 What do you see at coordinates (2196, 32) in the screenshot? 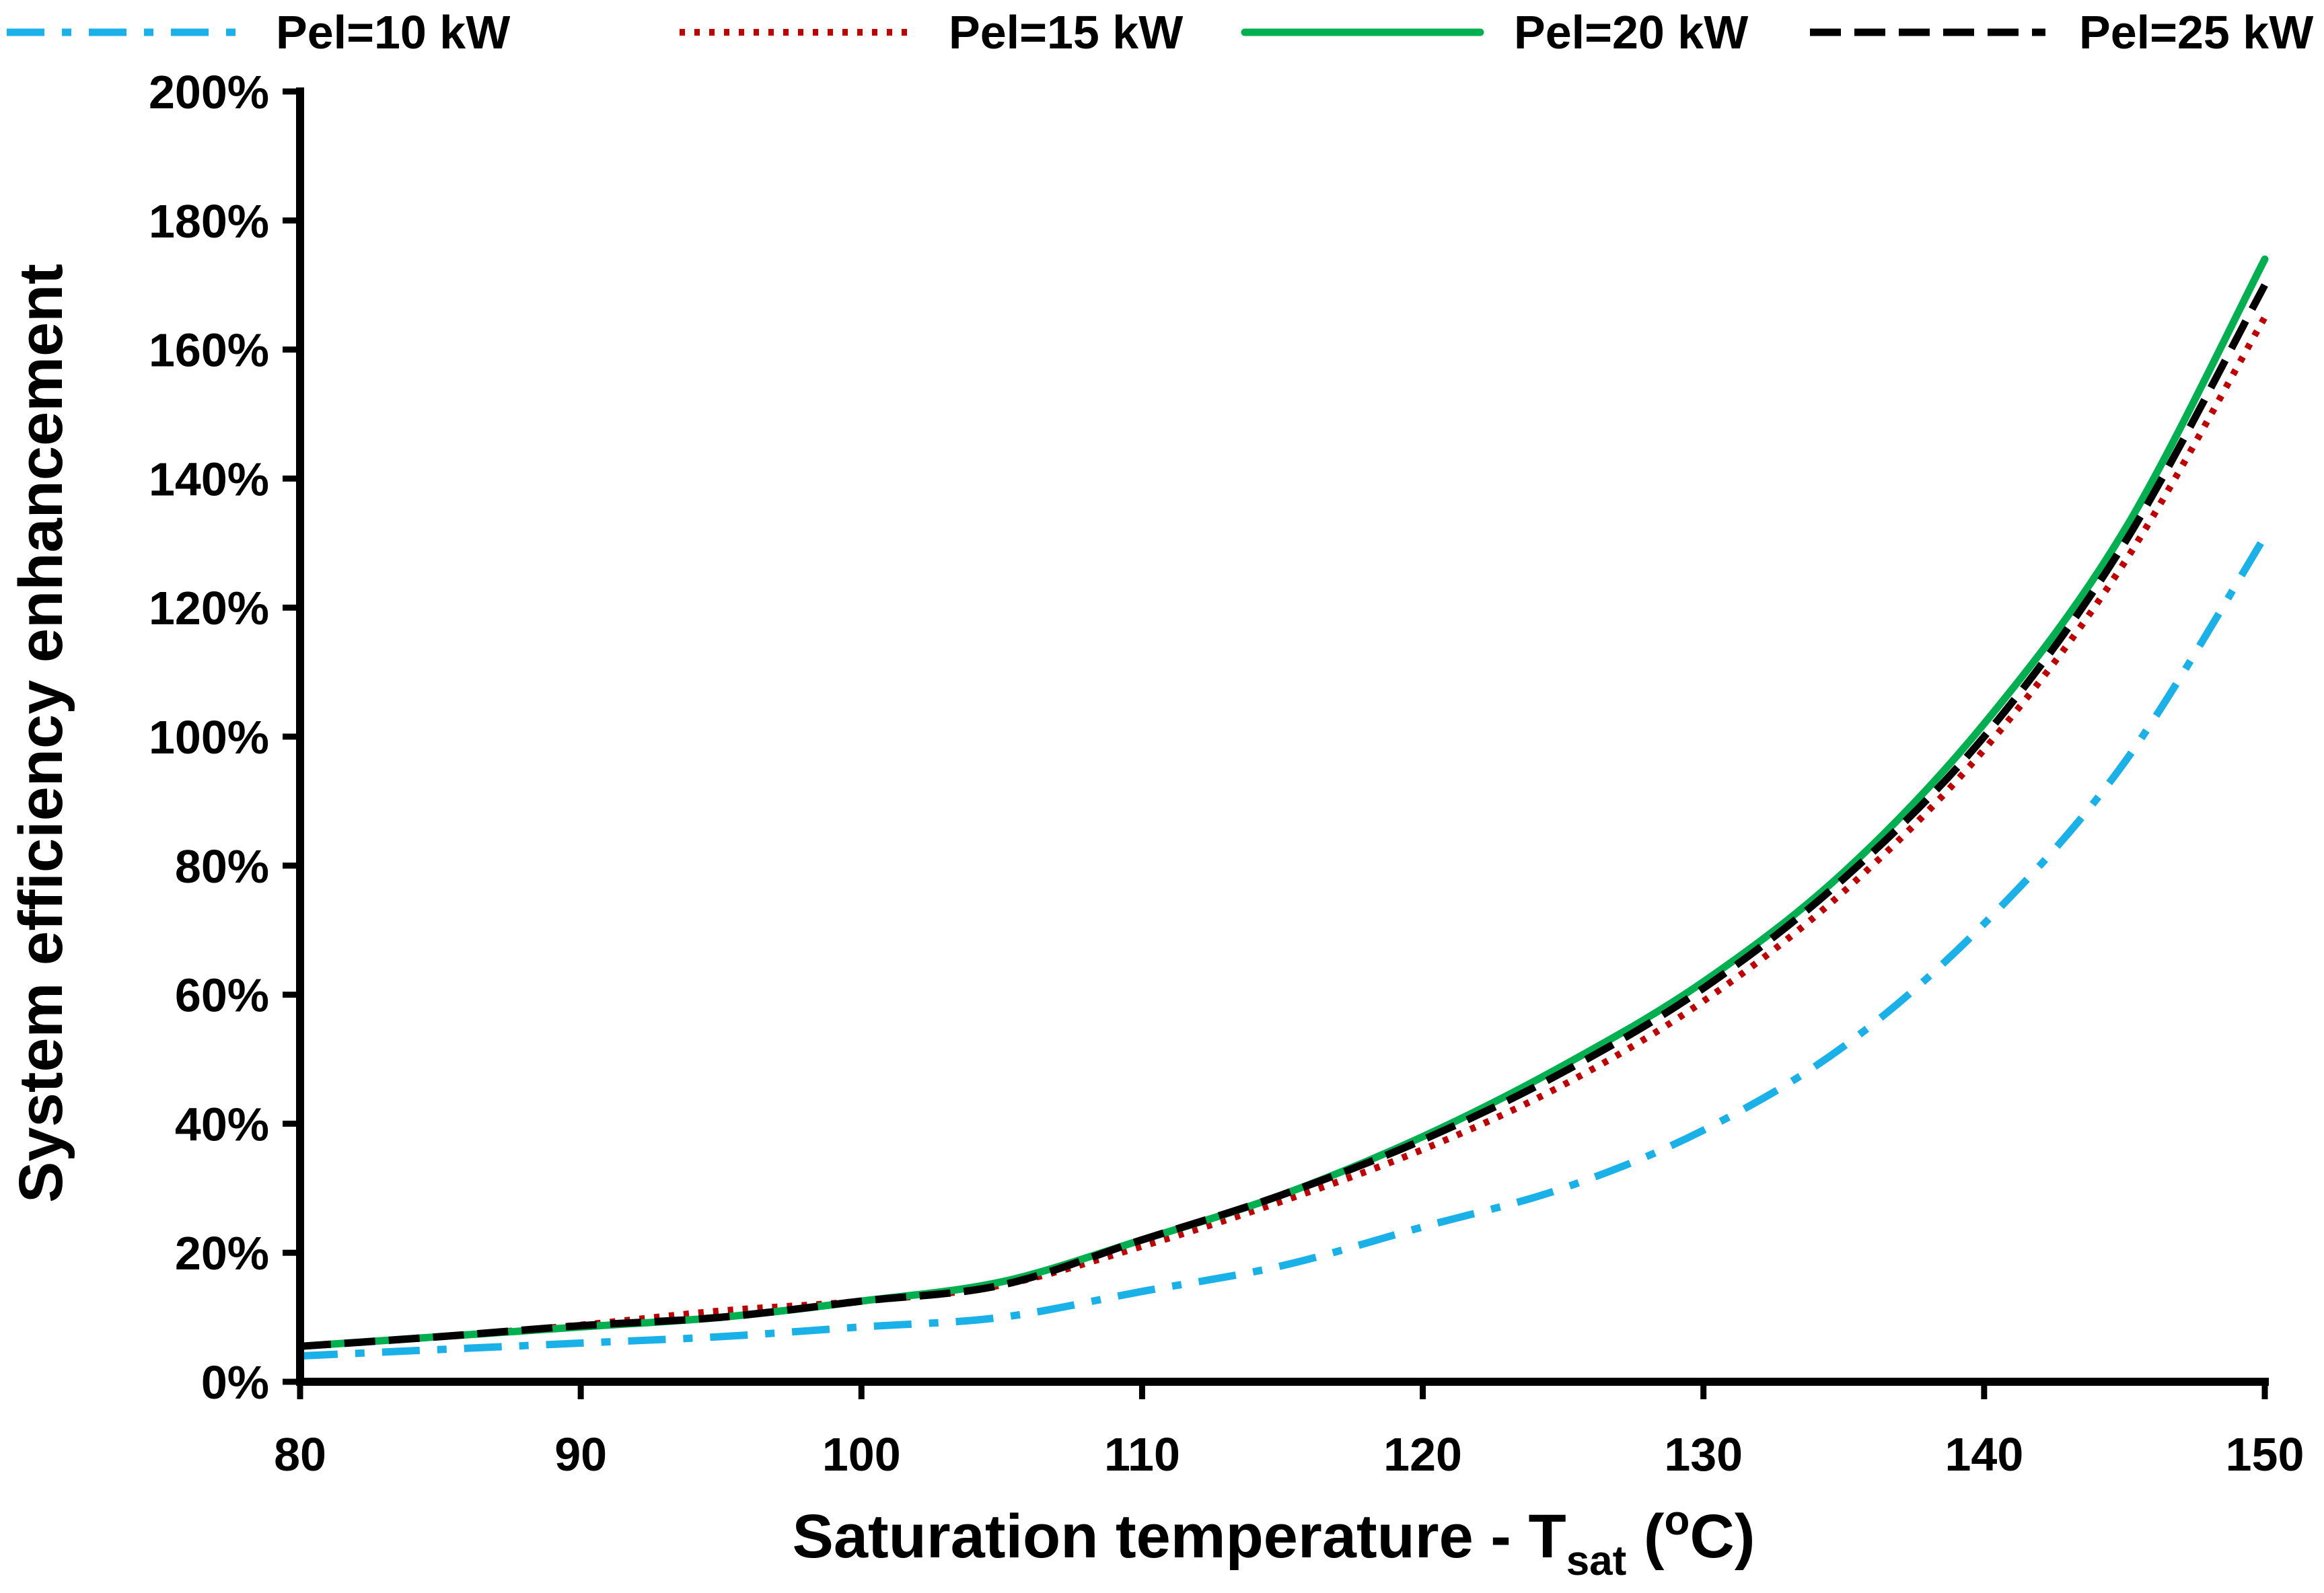
I see `legend-label-4: Pel=25 kW` at bounding box center [2196, 32].